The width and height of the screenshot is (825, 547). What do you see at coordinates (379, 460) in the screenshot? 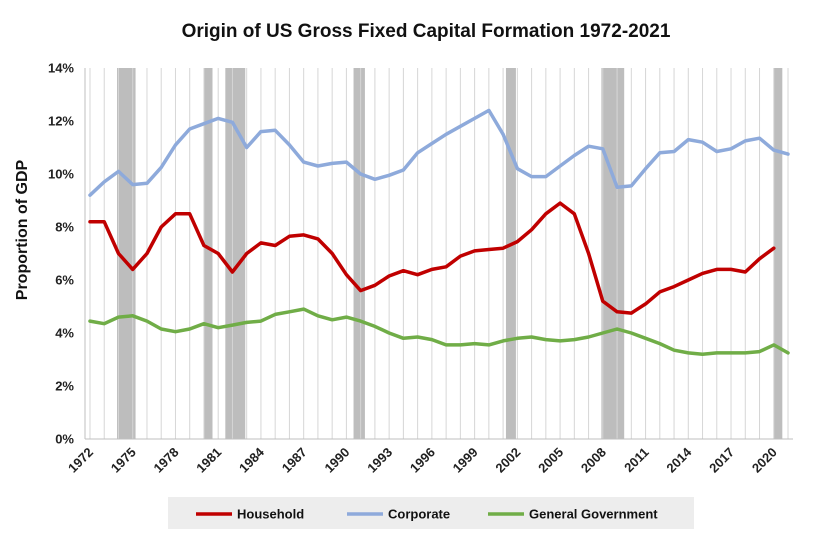
I see `x-tick-label: 1993` at bounding box center [379, 460].